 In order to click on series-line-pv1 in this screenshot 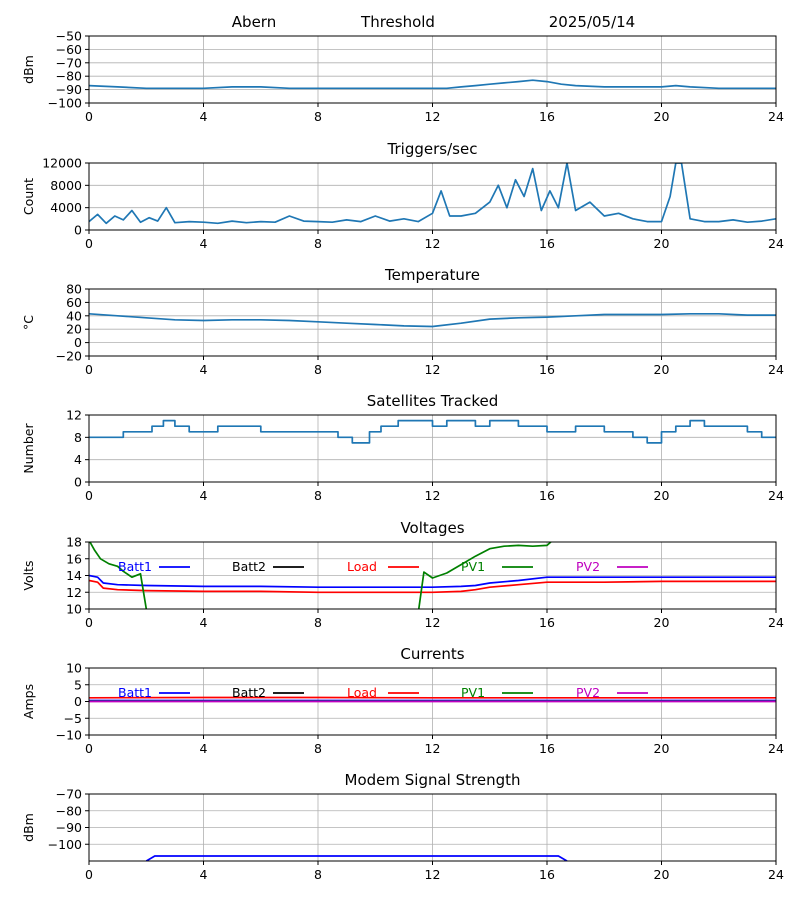, I will do `click(321, 576)`.